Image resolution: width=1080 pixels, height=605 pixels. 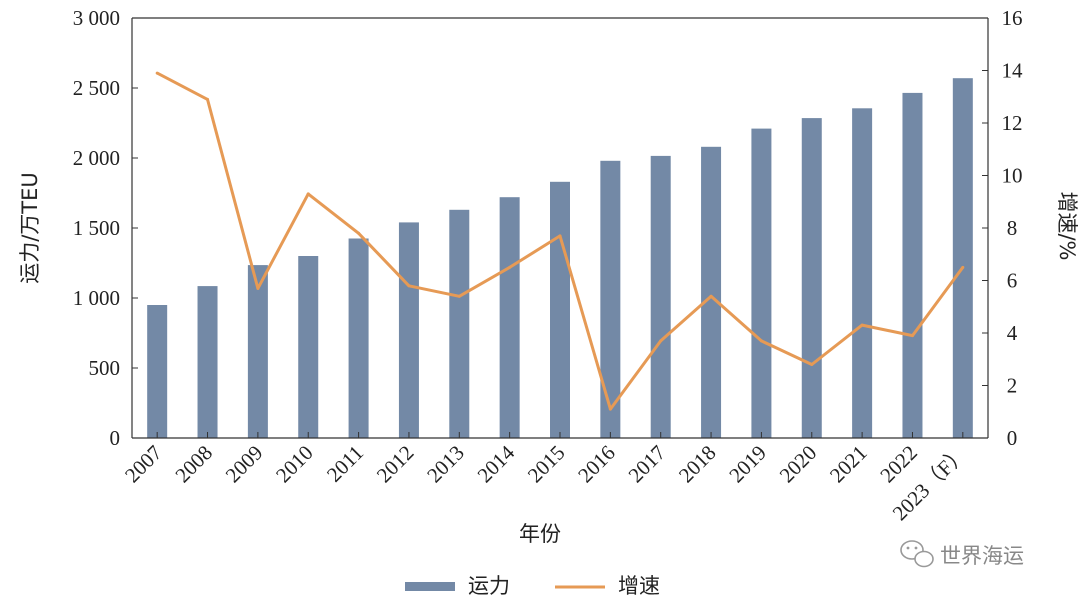 I want to click on x-tick-label: 2013, so click(x=445, y=464).